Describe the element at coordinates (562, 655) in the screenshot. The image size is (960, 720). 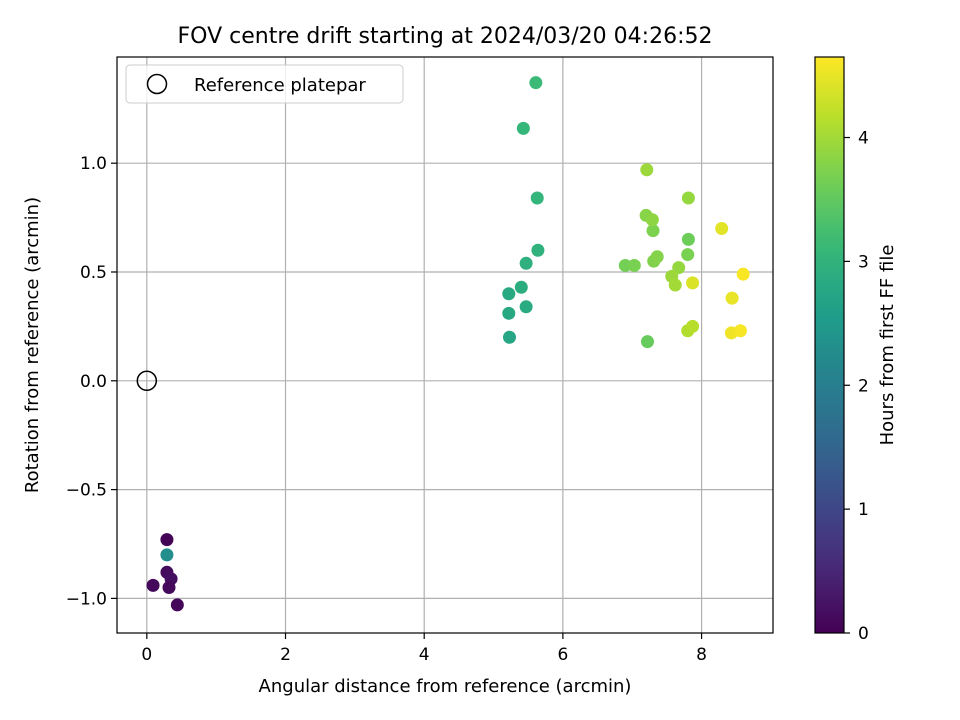
I see `x-tick-label: 6` at that location.